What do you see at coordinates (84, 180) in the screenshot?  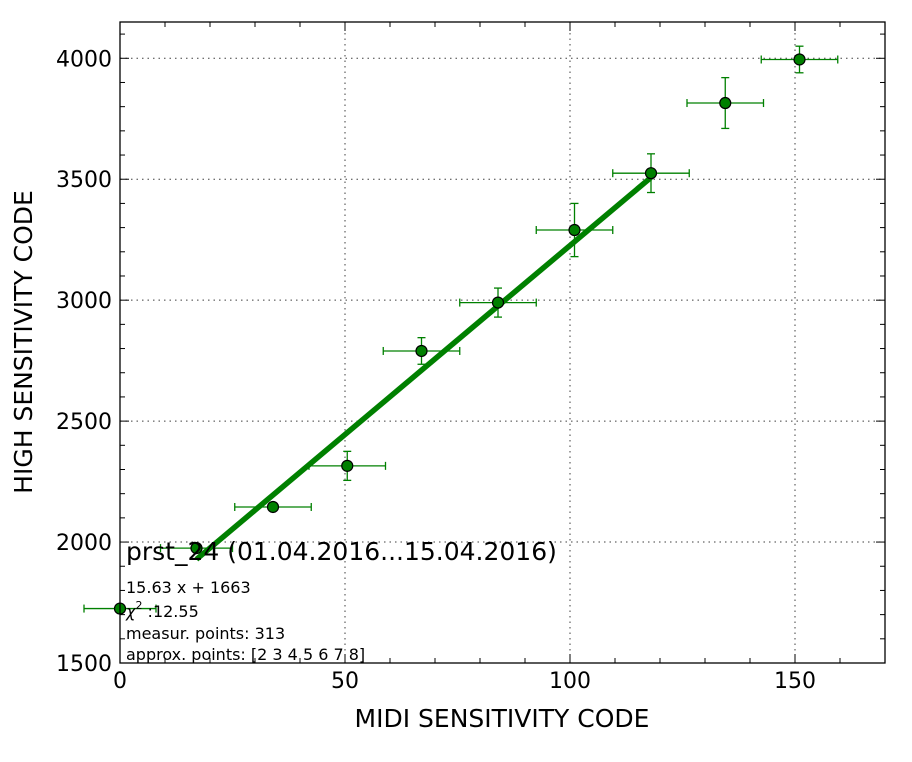 I see `y-tick-label: 3500` at bounding box center [84, 180].